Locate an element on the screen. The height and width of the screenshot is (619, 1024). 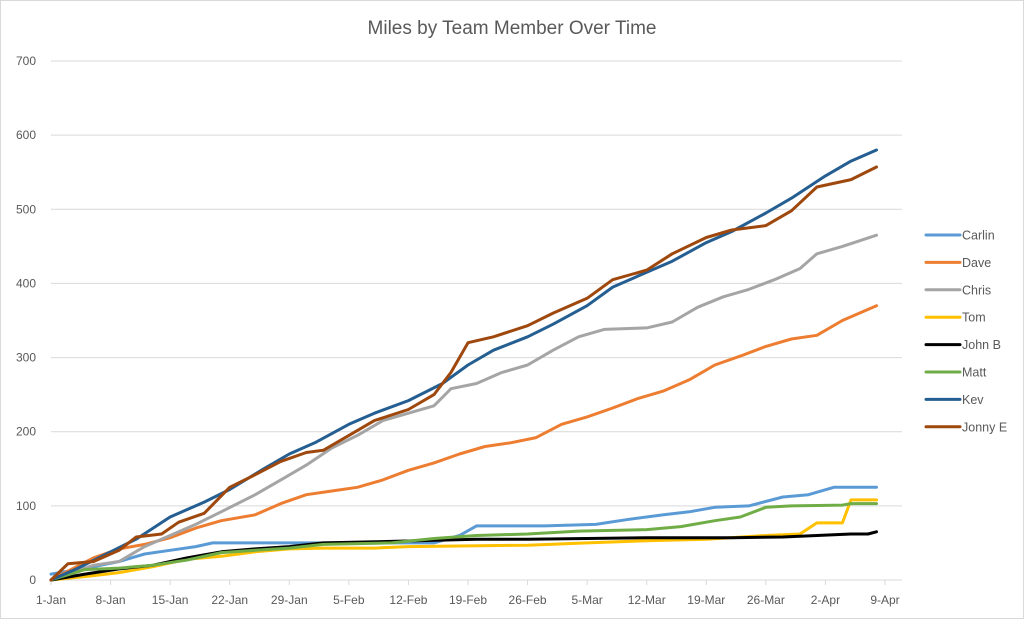
series-line-matt is located at coordinates (463, 542).